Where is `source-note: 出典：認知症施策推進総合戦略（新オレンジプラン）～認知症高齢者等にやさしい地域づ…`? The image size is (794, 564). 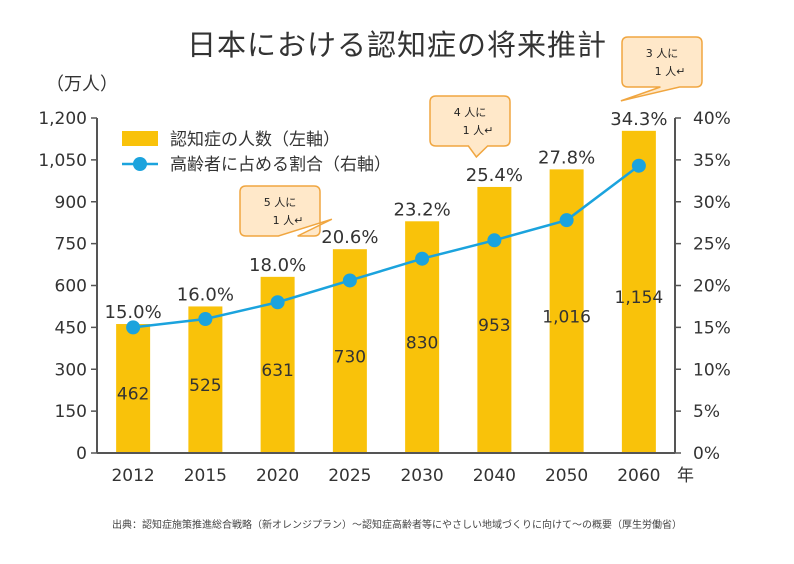
source-note: 出典：認知症施策推進総合戦略（新オレンジプラン）～認知症高齢者等にやさしい地域づ… is located at coordinates (397, 525).